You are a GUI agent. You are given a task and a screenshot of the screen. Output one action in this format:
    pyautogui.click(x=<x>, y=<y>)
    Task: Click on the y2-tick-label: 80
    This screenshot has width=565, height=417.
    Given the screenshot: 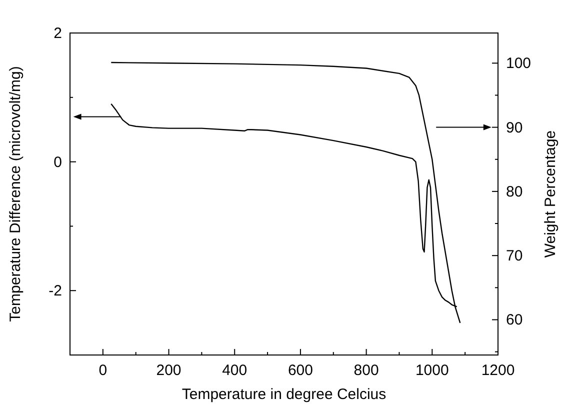 What is the action you would take?
    pyautogui.click(x=514, y=191)
    